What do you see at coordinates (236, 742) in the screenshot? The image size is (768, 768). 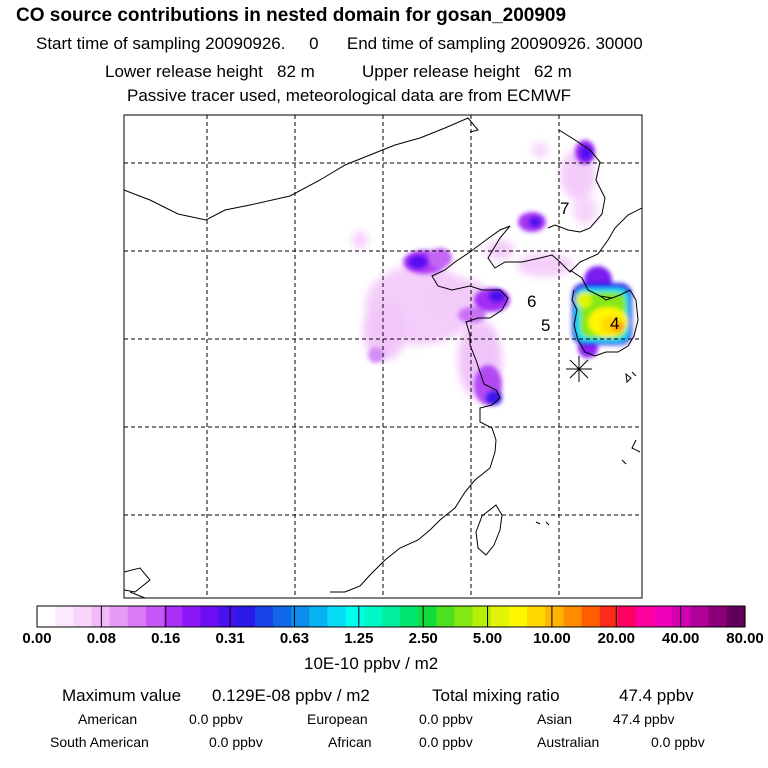 I see `south-american-value: 0.0 ppbv` at bounding box center [236, 742].